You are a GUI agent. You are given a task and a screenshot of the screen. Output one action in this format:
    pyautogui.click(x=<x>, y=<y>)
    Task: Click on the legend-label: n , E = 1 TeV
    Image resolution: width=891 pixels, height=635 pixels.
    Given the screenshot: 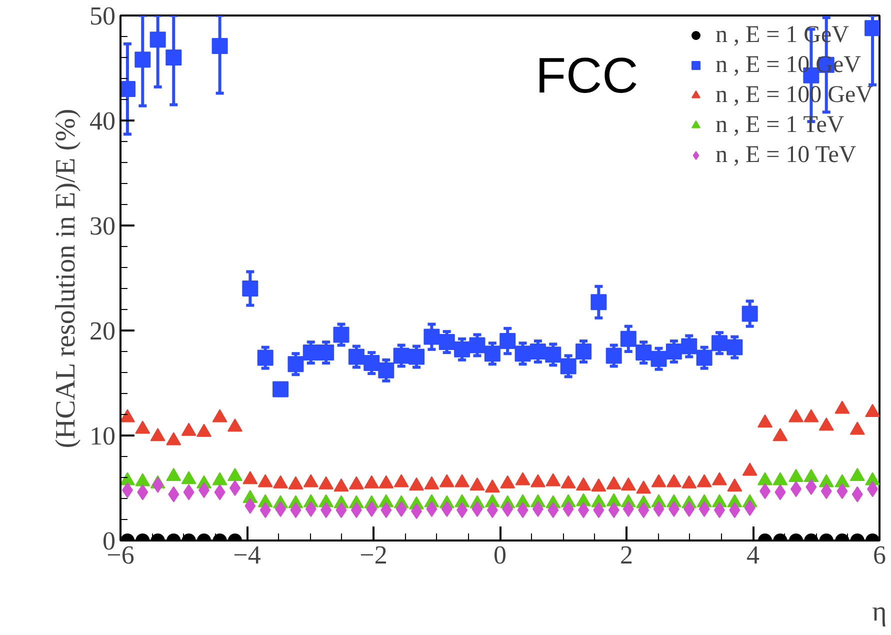 What is the action you would take?
    pyautogui.click(x=779, y=125)
    